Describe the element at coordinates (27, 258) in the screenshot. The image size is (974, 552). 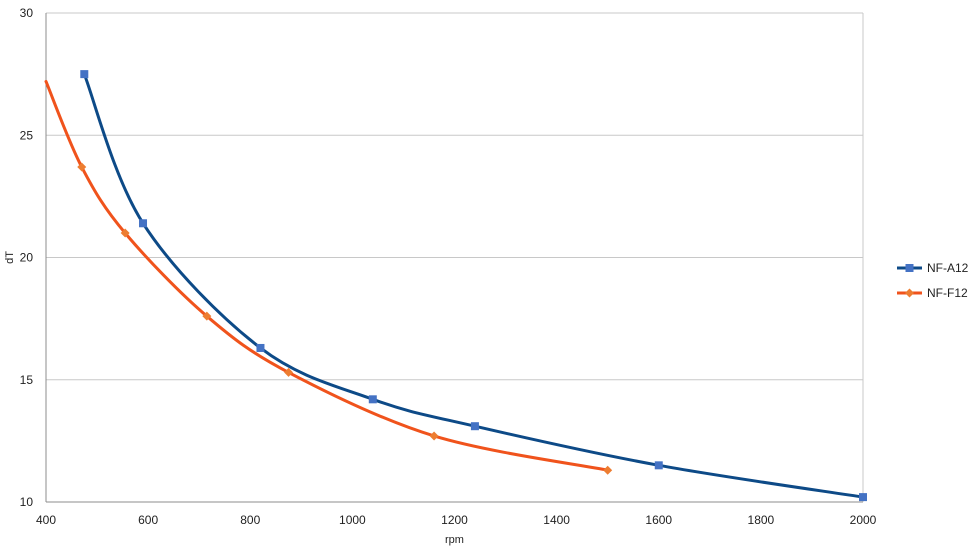
I see `y-tick-label: 20` at that location.